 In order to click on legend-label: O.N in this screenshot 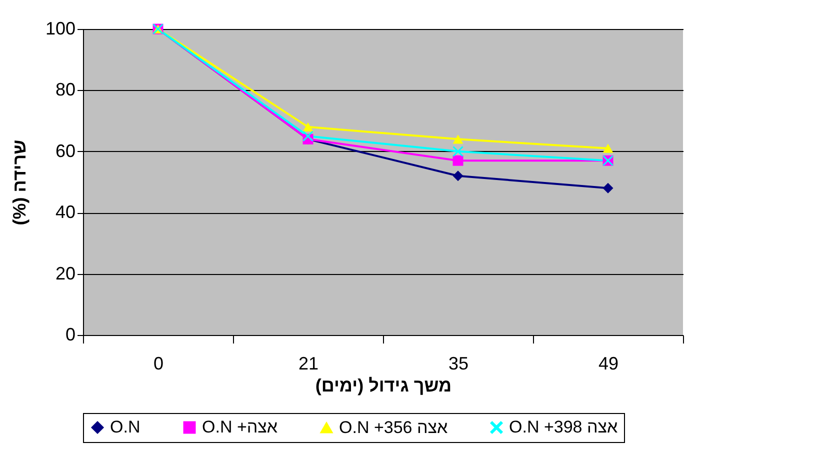, I will do `click(125, 427)`.